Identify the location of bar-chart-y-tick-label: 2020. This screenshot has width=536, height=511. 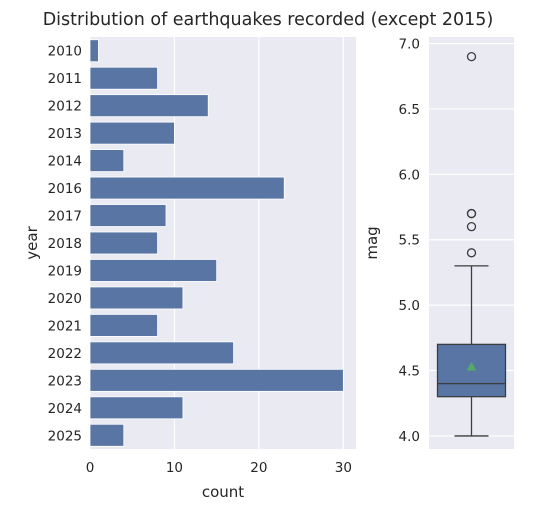
(65, 299).